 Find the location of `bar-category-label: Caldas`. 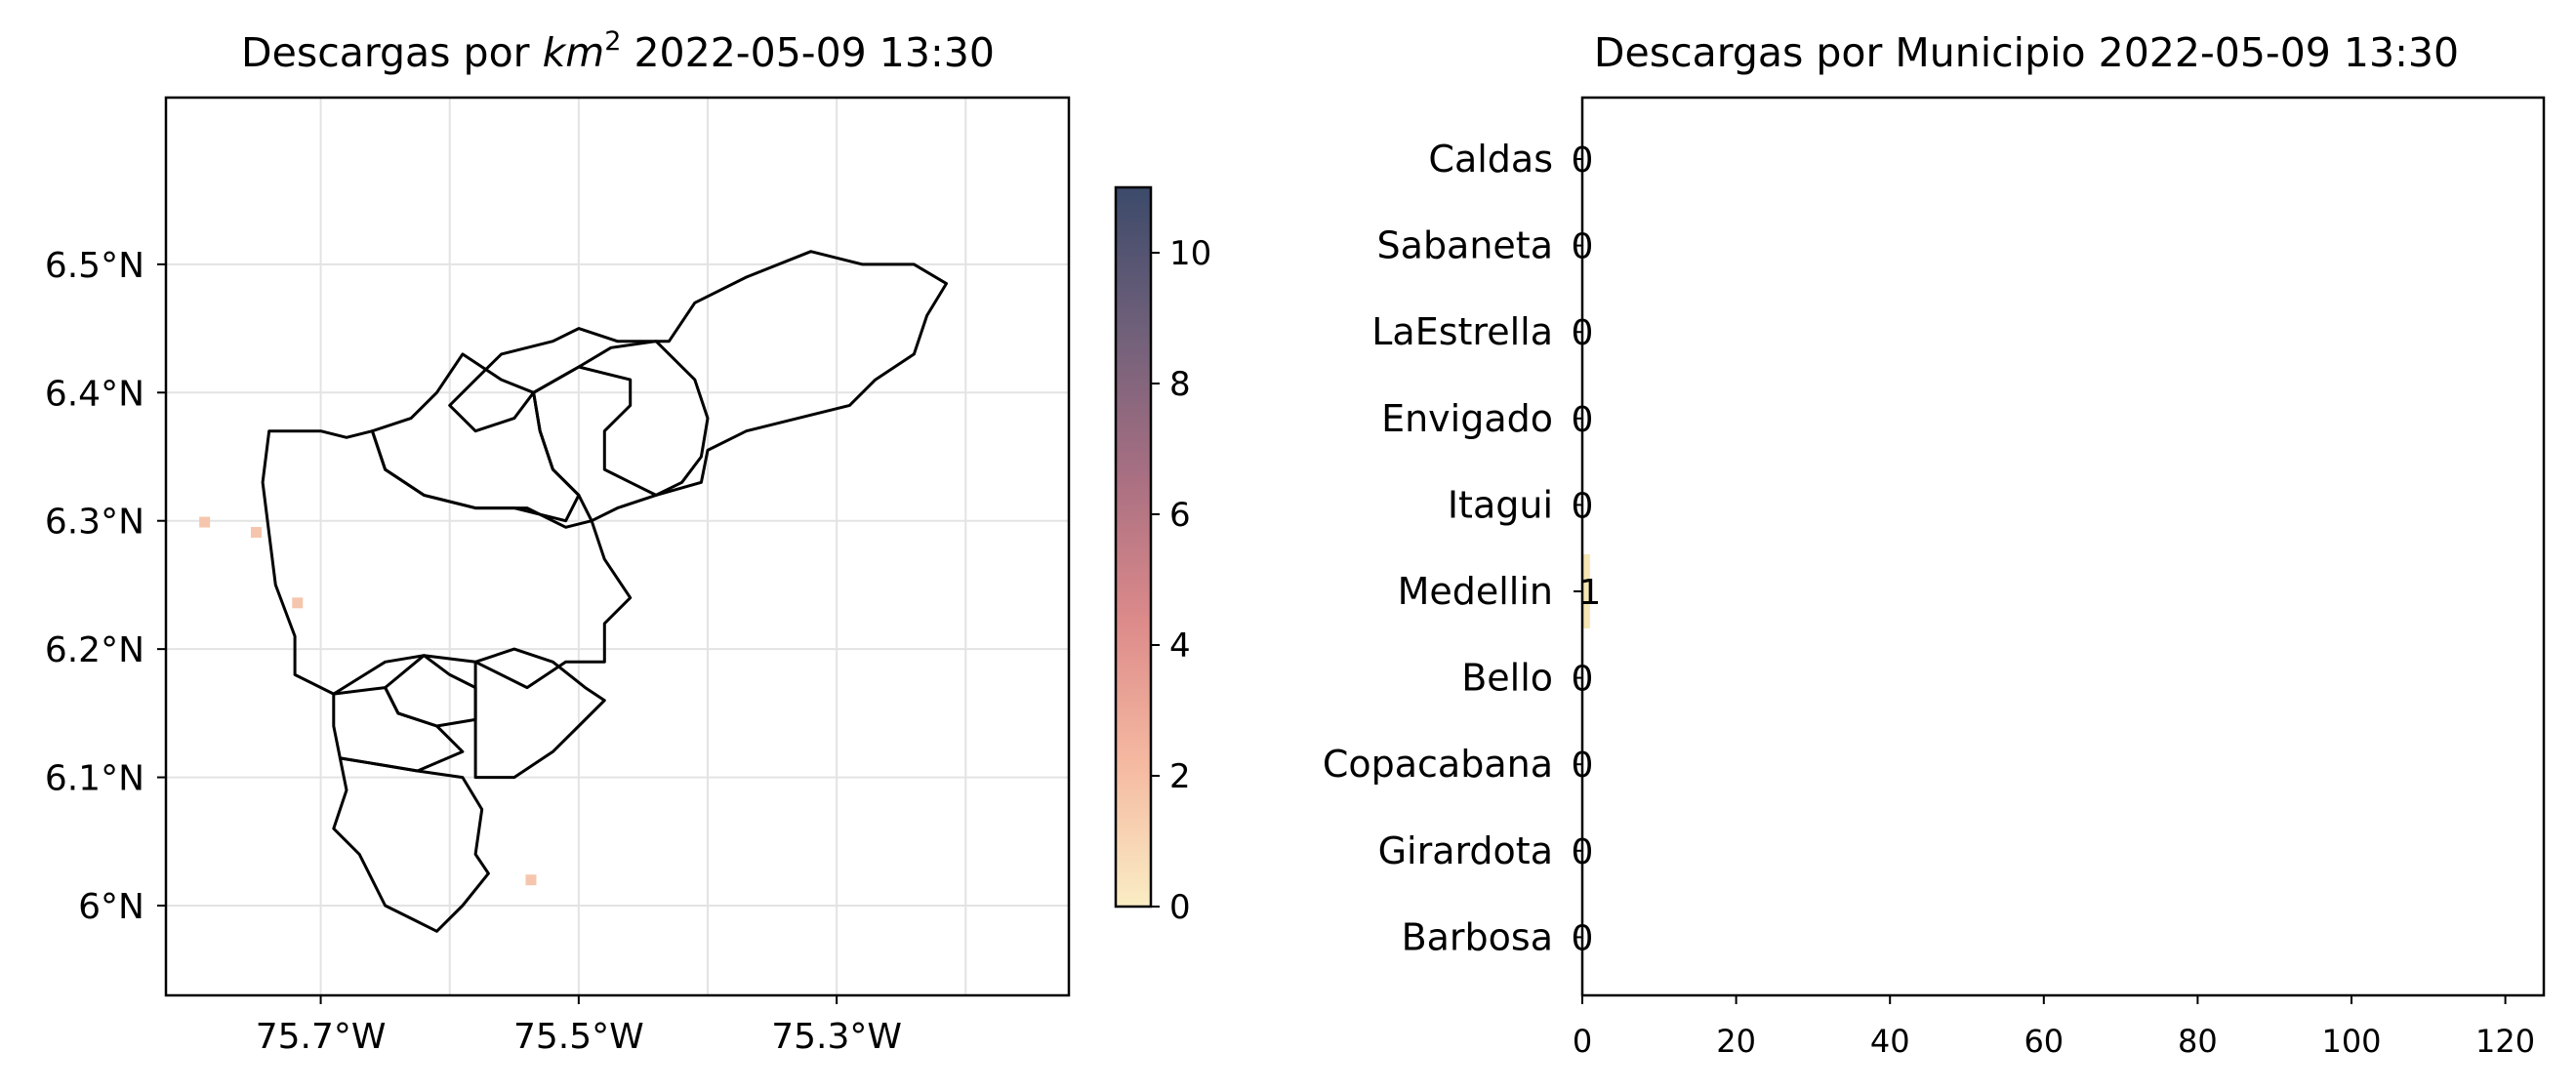

bar-category-label: Caldas is located at coordinates (1490, 159).